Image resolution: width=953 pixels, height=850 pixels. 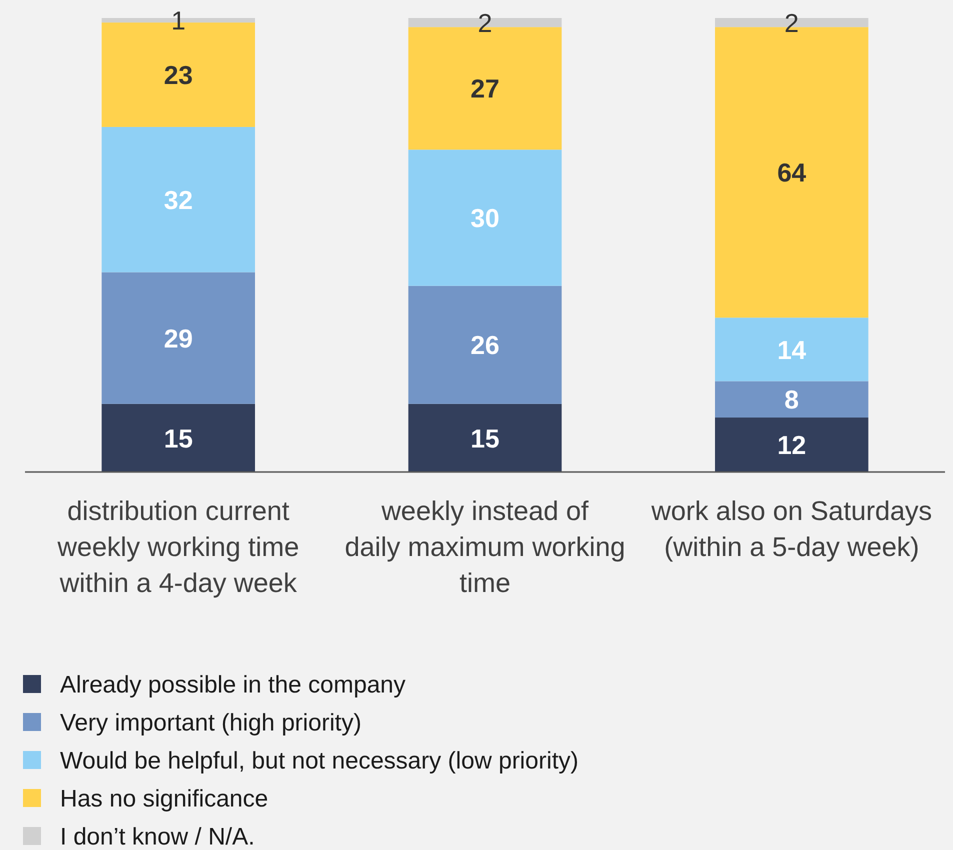 I want to click on legend-label: Has no significance, so click(x=164, y=799).